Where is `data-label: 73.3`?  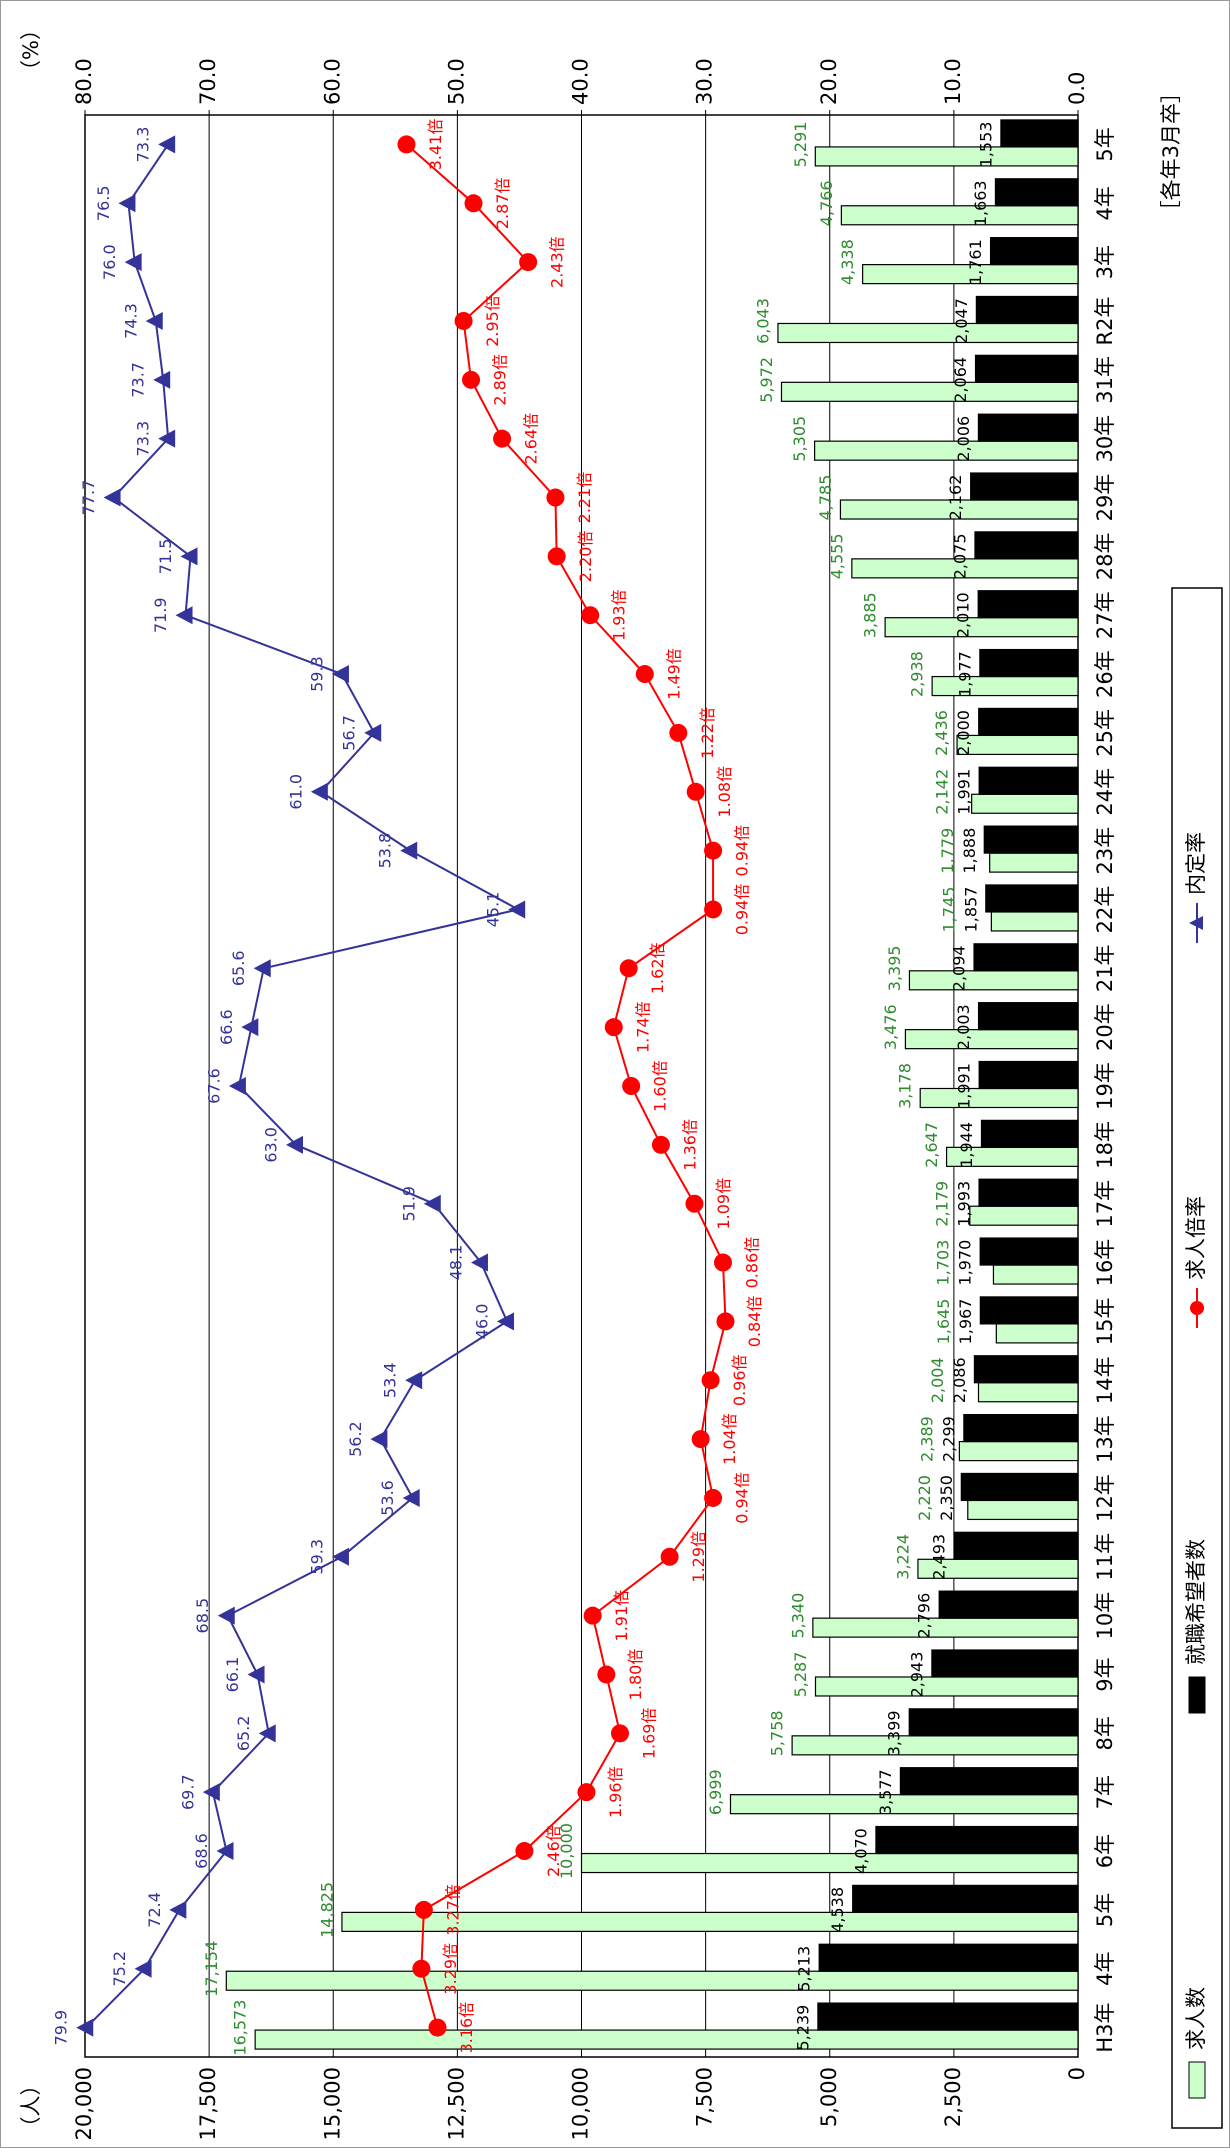
data-label: 73.3 is located at coordinates (143, 439).